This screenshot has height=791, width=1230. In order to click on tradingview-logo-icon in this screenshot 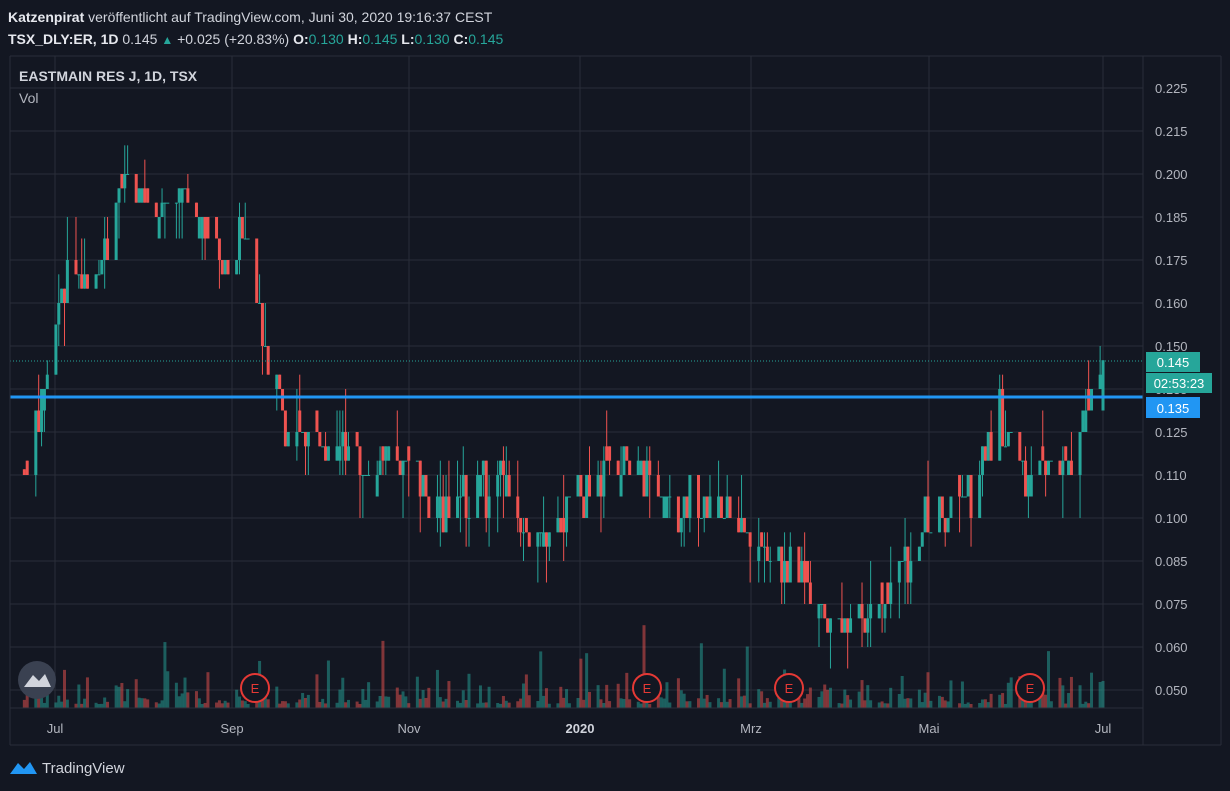, I will do `click(37, 680)`.